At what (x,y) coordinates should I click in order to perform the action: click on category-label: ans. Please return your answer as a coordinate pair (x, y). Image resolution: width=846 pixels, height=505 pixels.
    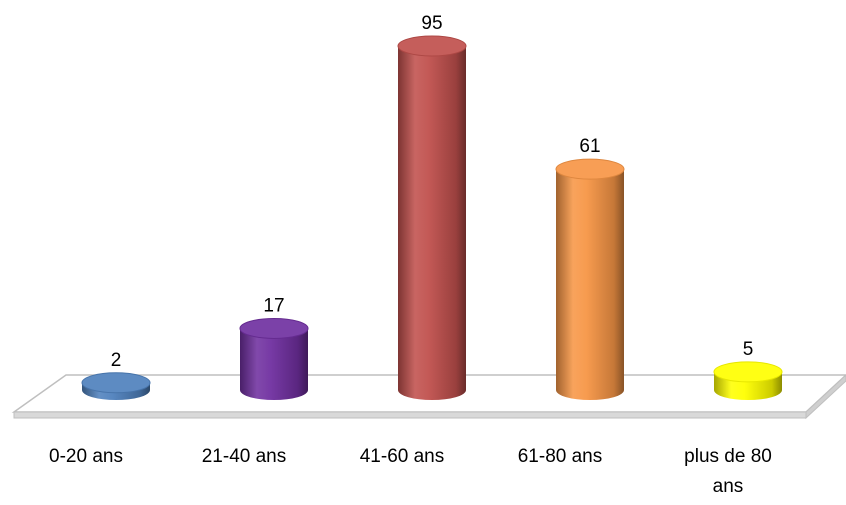
    Looking at the image, I should click on (728, 486).